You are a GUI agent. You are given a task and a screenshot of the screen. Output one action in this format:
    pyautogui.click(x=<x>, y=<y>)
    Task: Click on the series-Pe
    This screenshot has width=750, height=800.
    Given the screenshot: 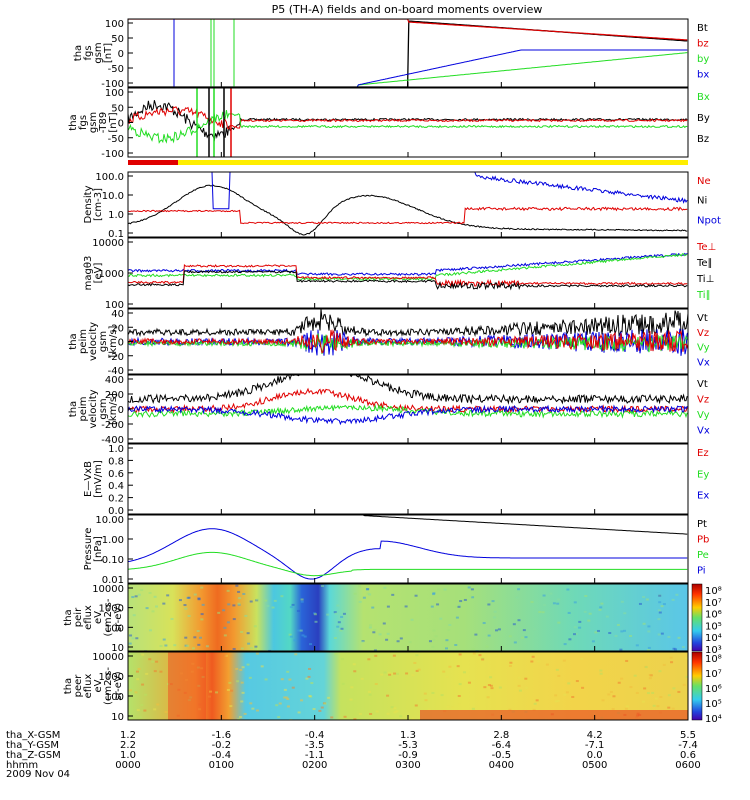 What is the action you would take?
    pyautogui.click(x=408, y=564)
    